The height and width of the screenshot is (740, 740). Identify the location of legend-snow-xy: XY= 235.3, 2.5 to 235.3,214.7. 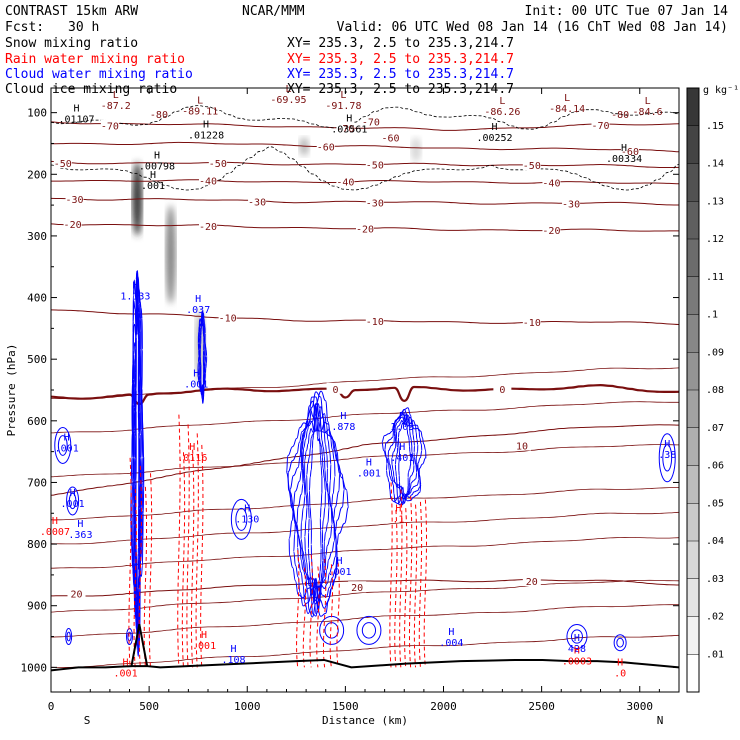
(400, 43).